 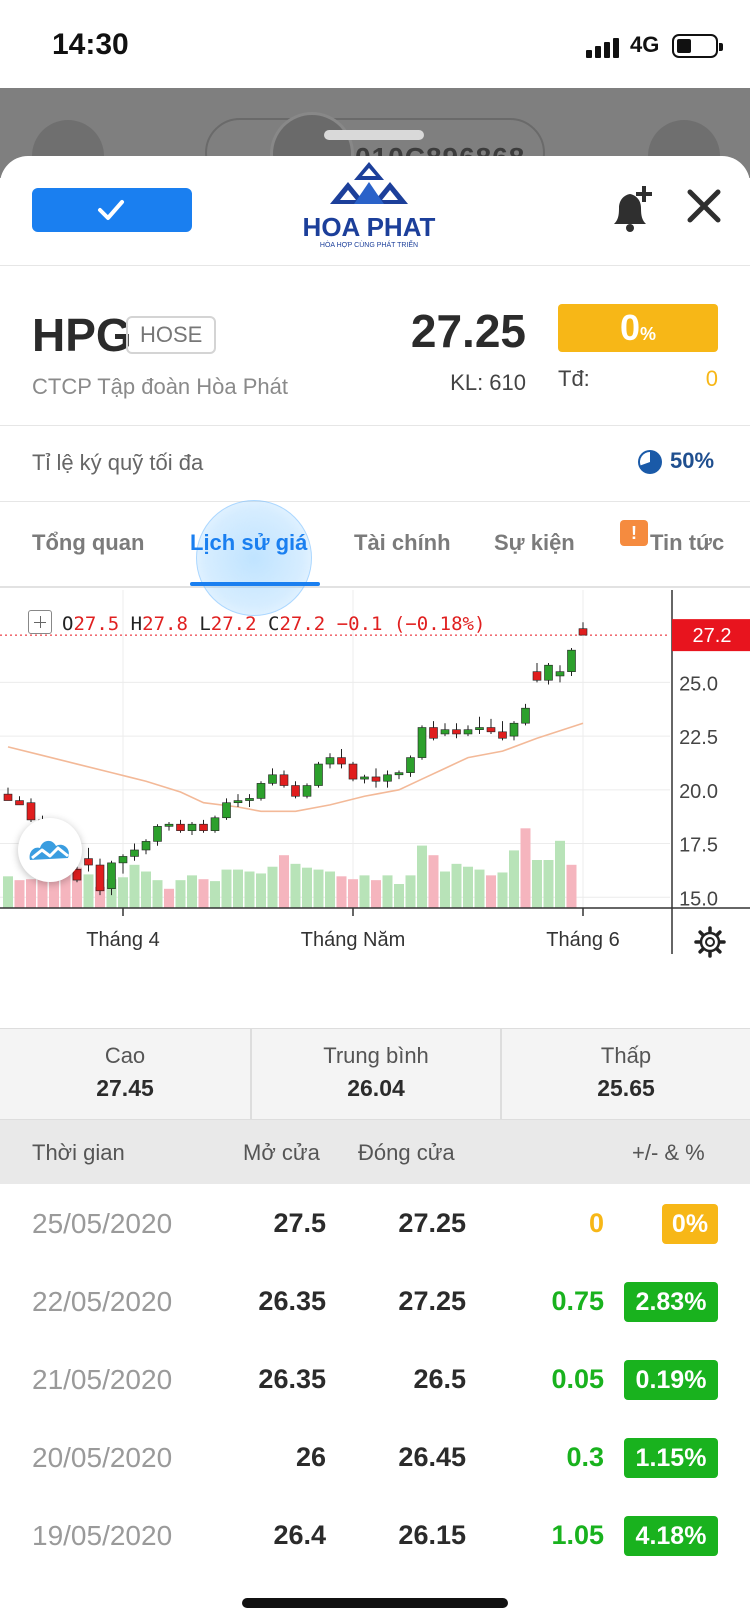 I want to click on table-row: 20/05/2020 26 26.45 0.3 1.15%, so click(x=375, y=1457).